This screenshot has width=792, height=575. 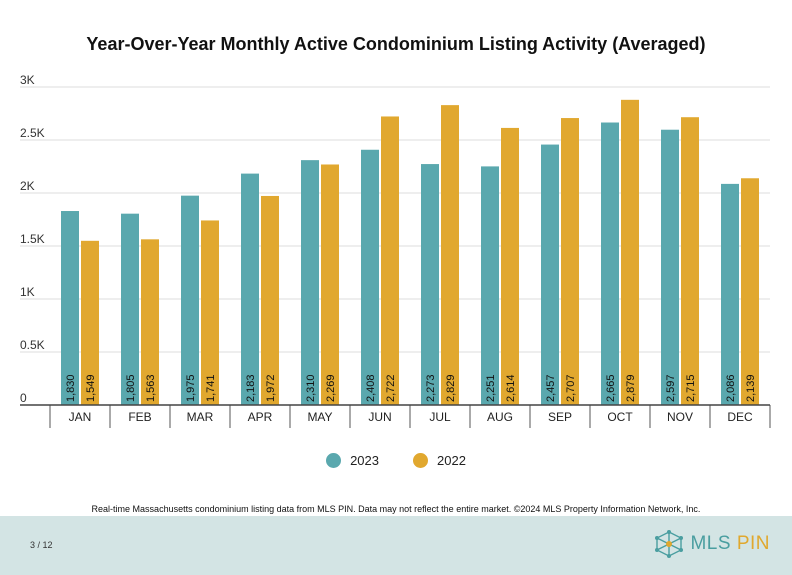 What do you see at coordinates (671, 388) in the screenshot?
I see `data-label: 2,597` at bounding box center [671, 388].